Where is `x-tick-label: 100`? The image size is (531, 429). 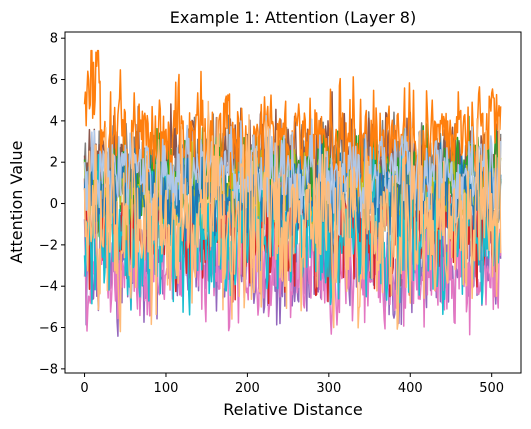 x-tick-label: 100 is located at coordinates (166, 388).